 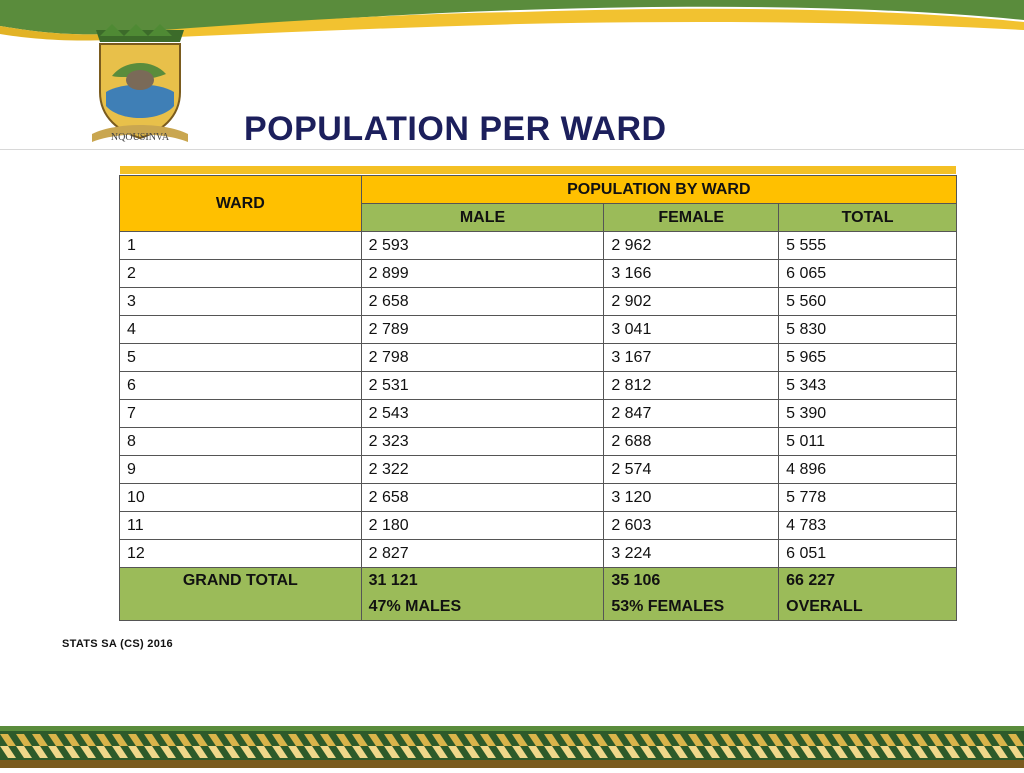 What do you see at coordinates (415, 606) in the screenshot?
I see `male-percentage-note: 47% MALES` at bounding box center [415, 606].